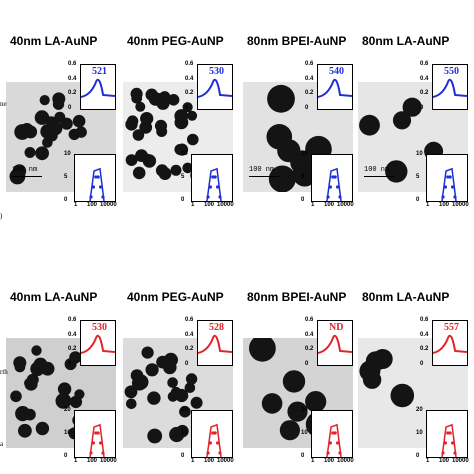 This screenshot has width=474, height=474. What do you see at coordinates (1, 216) in the screenshot?
I see `side-label: )` at bounding box center [1, 216].